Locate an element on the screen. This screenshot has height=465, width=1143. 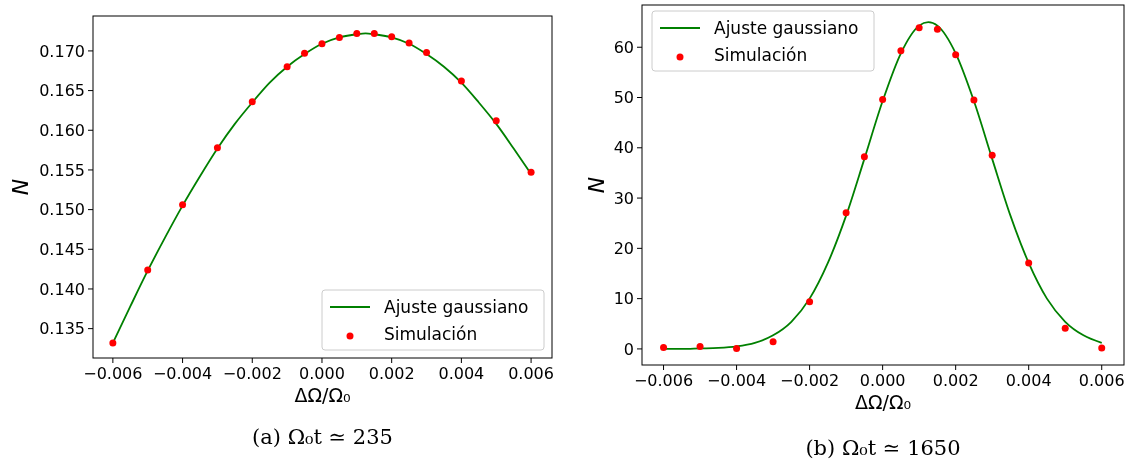
y-tick-label: 50 is located at coordinates (623, 98).